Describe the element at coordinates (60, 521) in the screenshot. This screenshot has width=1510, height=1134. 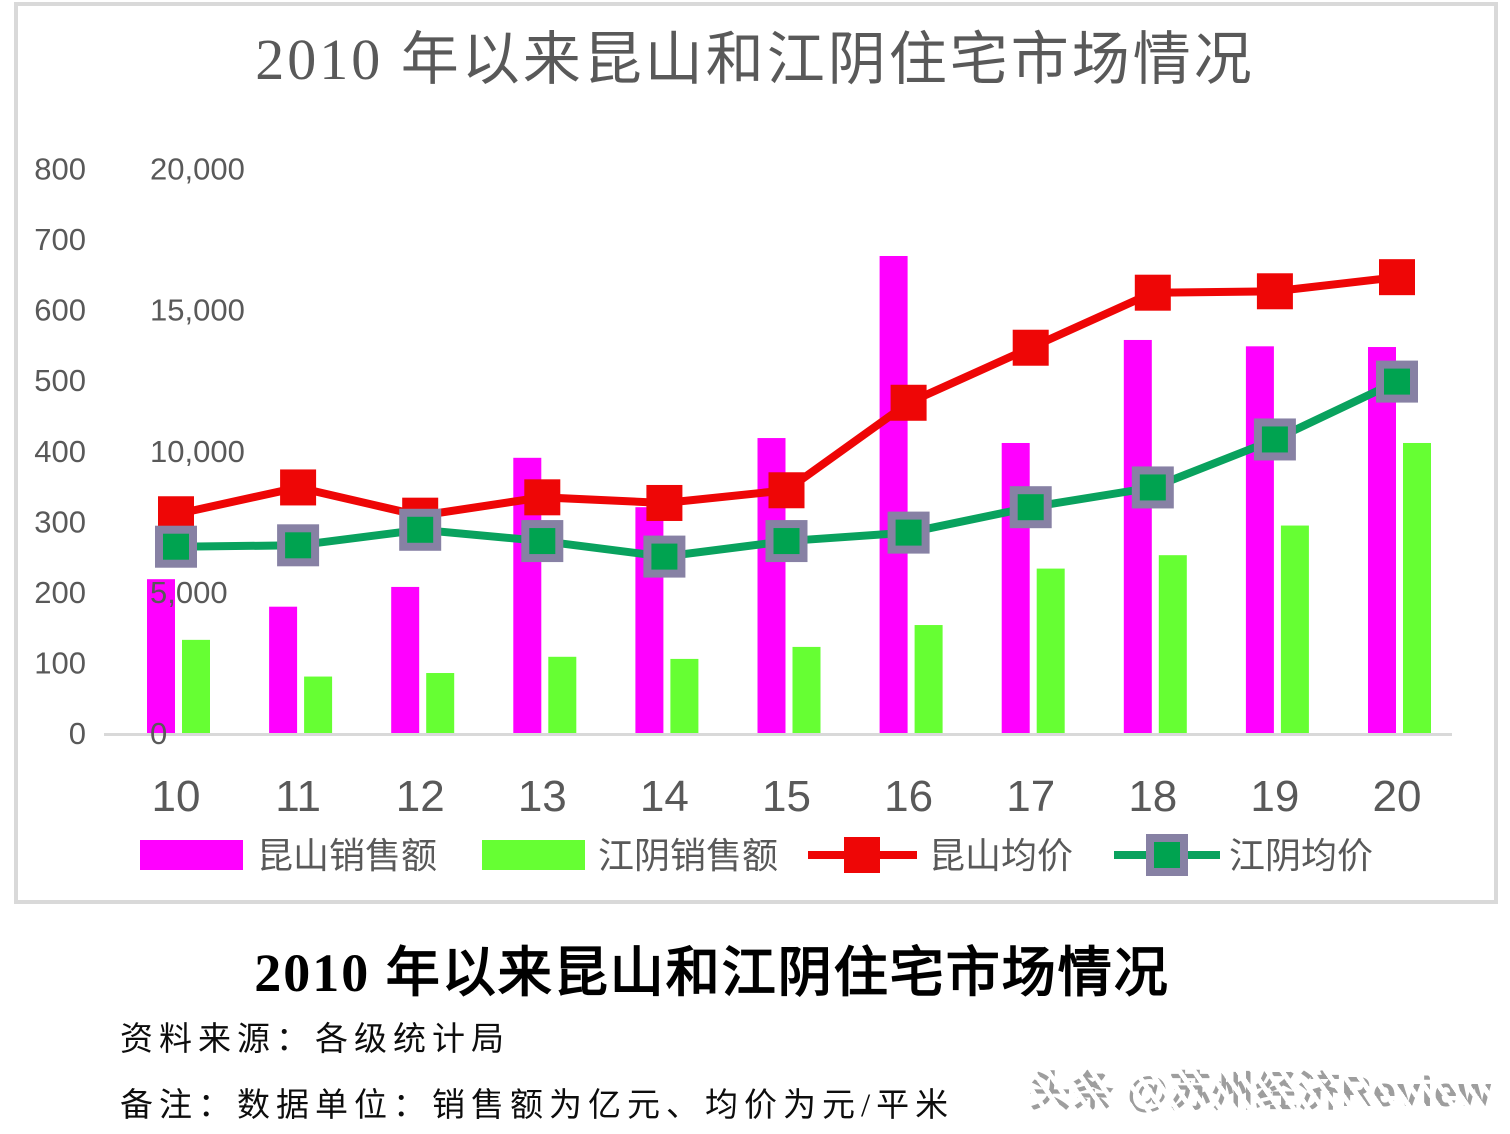
I see `left-axis-tick-300: 300` at that location.